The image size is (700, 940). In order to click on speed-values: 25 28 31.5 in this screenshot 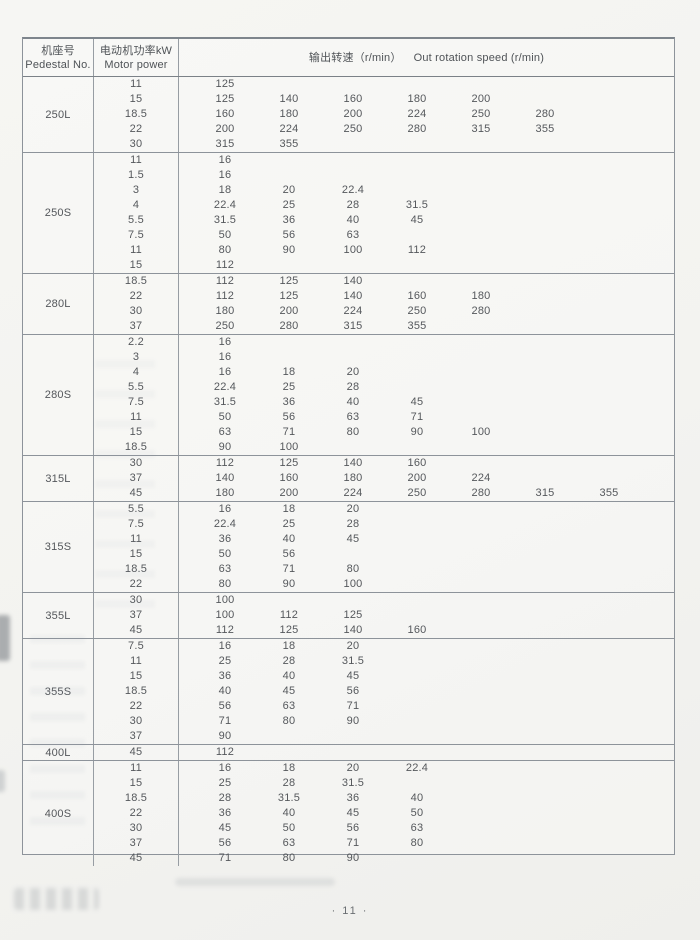, I will do `click(426, 661)`.